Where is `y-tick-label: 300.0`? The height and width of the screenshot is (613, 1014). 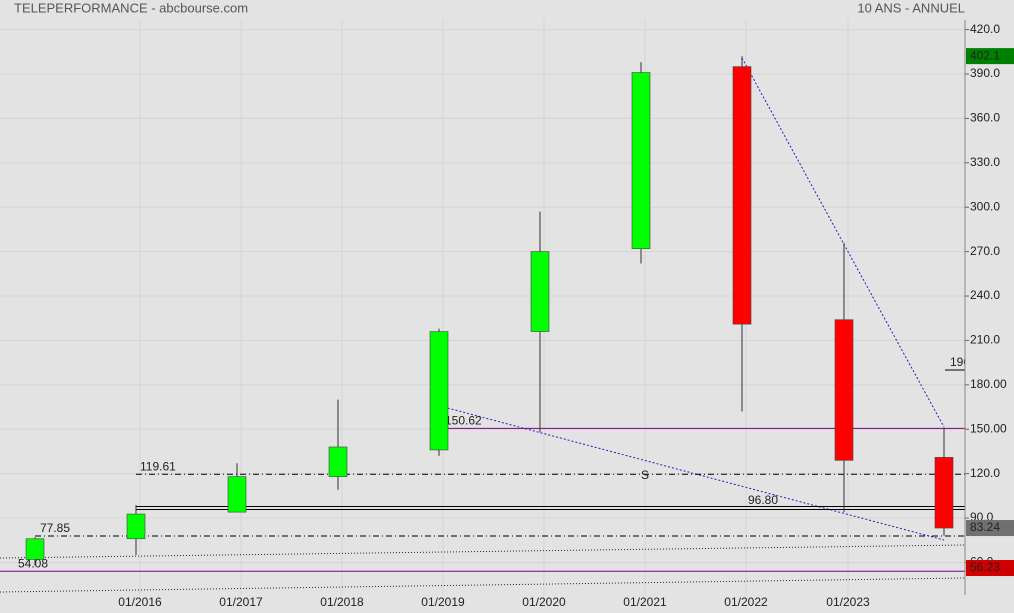
y-tick-label: 300.0 is located at coordinates (985, 206).